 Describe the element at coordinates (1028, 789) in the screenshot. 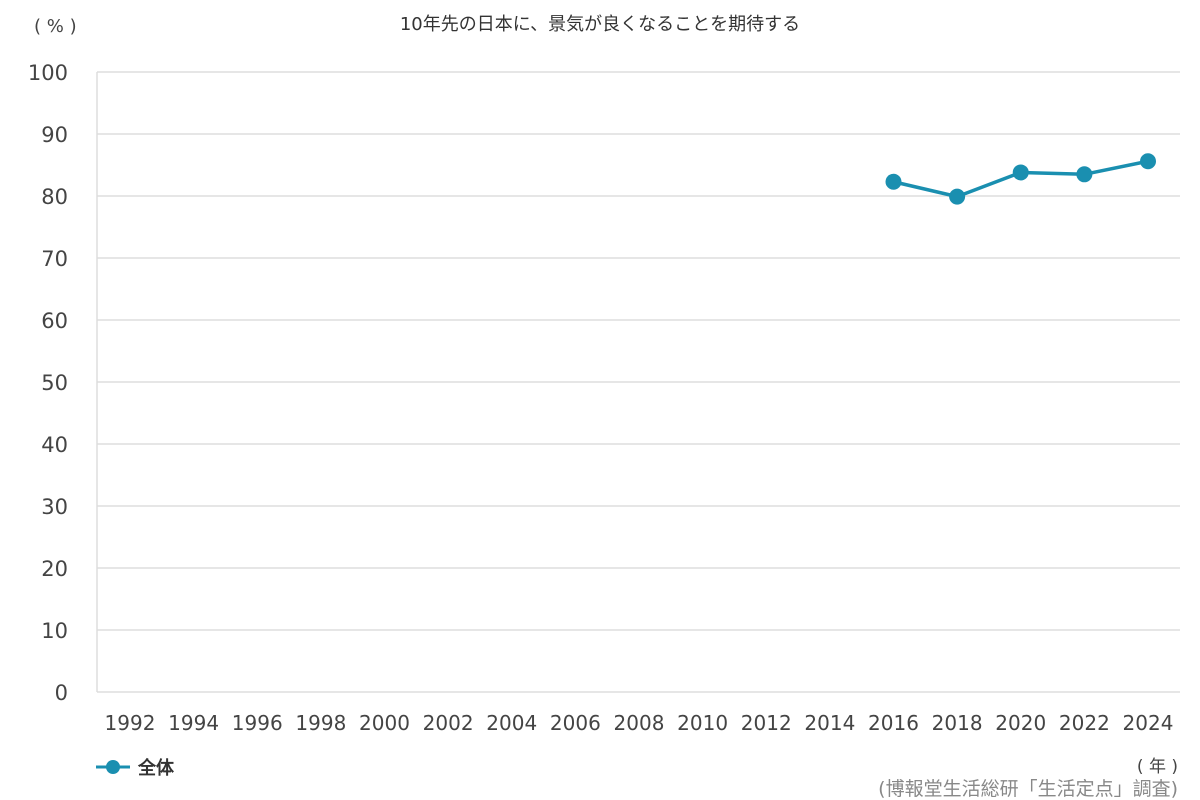

I see `source-note: (博報堂生活総研「生活定点」調査)` at that location.